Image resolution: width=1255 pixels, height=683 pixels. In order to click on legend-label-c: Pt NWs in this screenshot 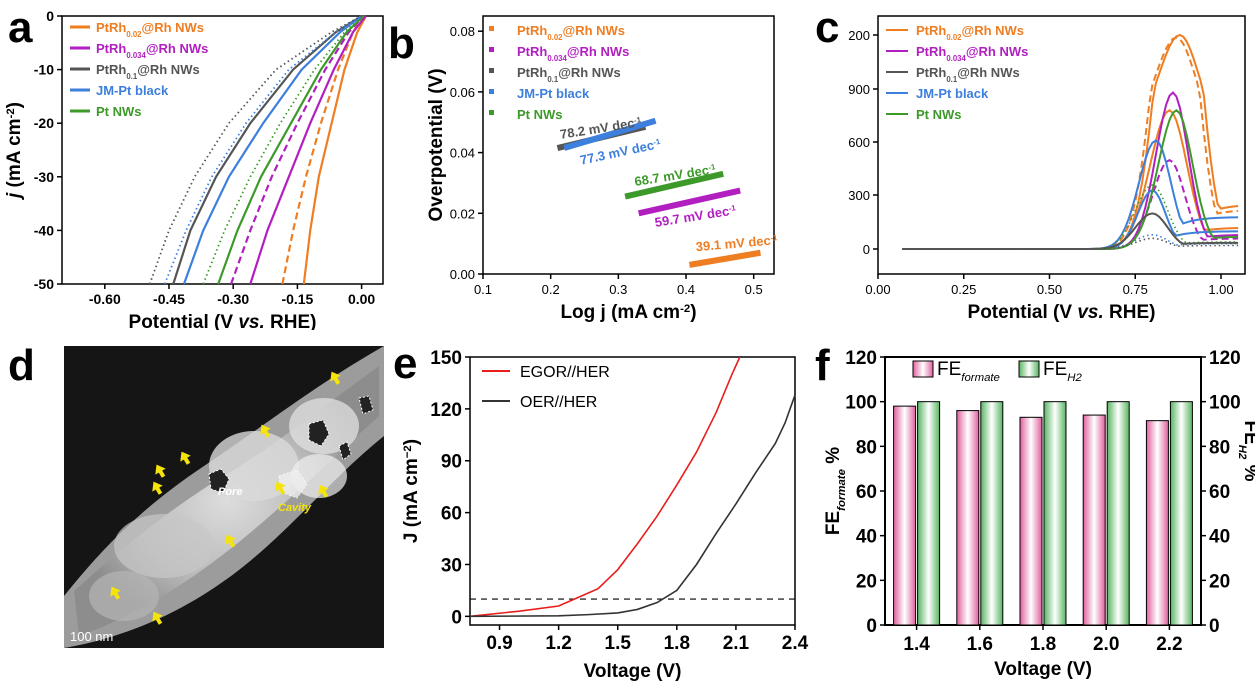, I will do `click(939, 114)`.